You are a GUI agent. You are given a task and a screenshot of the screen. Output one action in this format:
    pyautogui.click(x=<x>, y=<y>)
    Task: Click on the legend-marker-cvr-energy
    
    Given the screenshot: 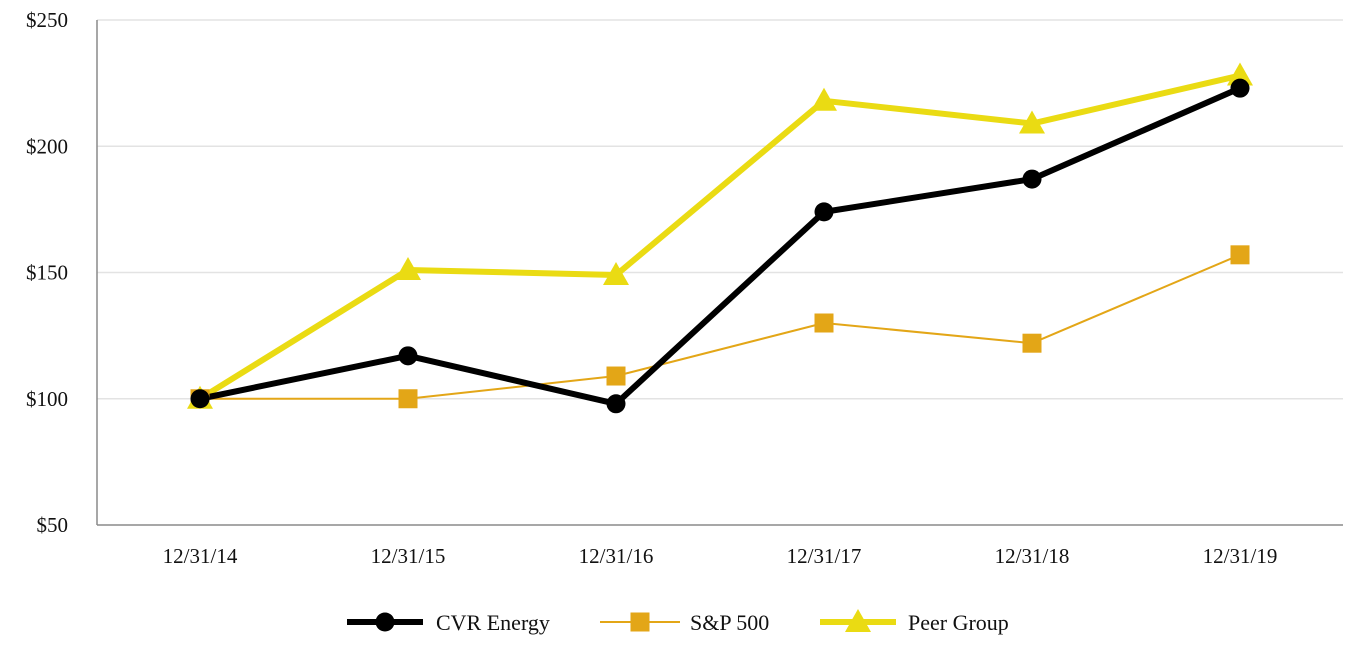 What is the action you would take?
    pyautogui.click(x=385, y=622)
    